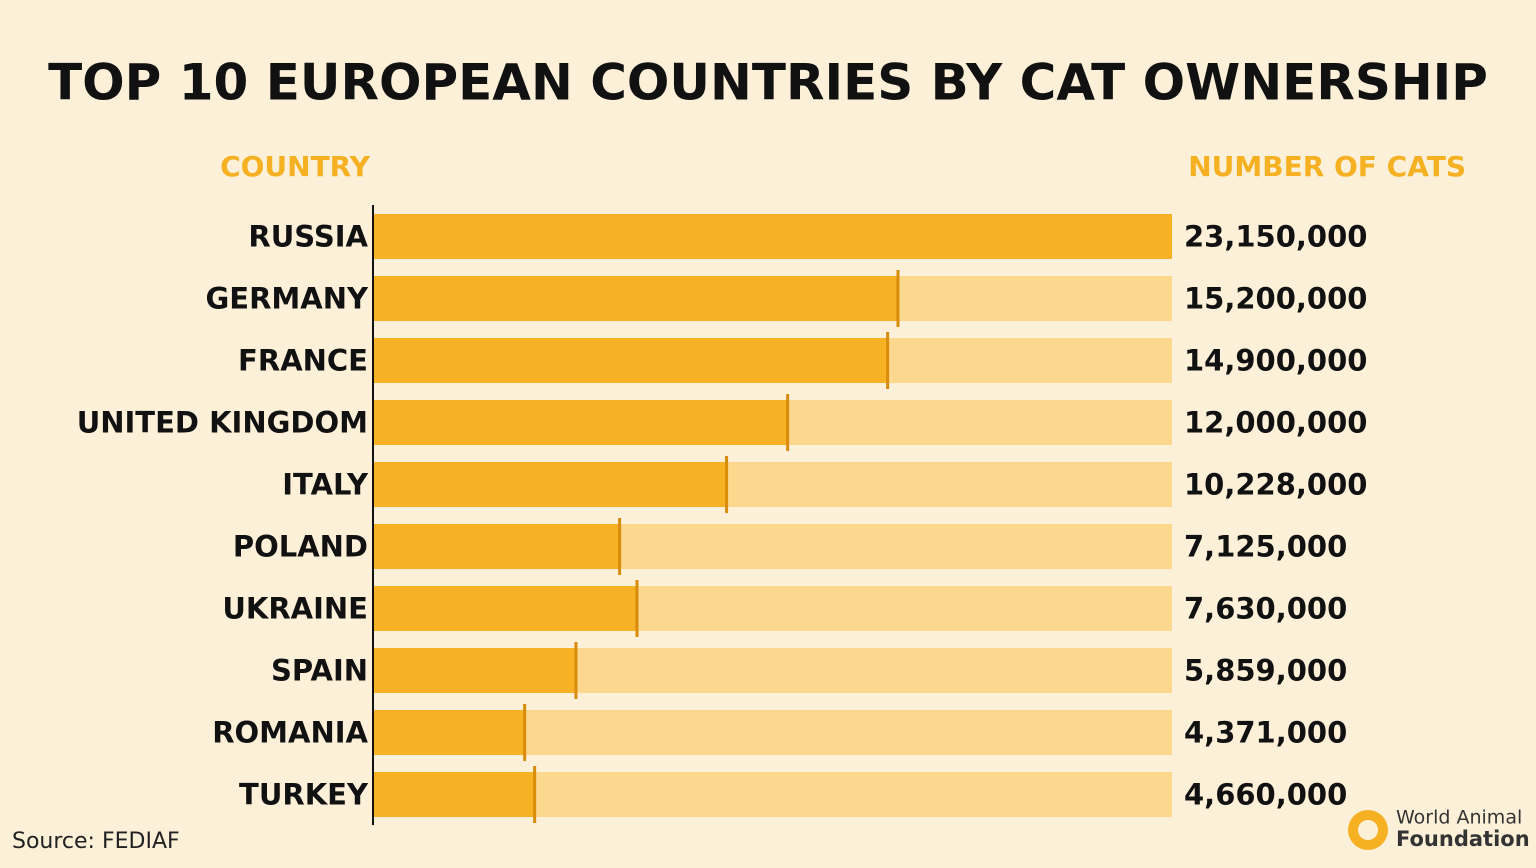  What do you see at coordinates (1275, 485) in the screenshot?
I see `value-label: 10,228,000` at bounding box center [1275, 485].